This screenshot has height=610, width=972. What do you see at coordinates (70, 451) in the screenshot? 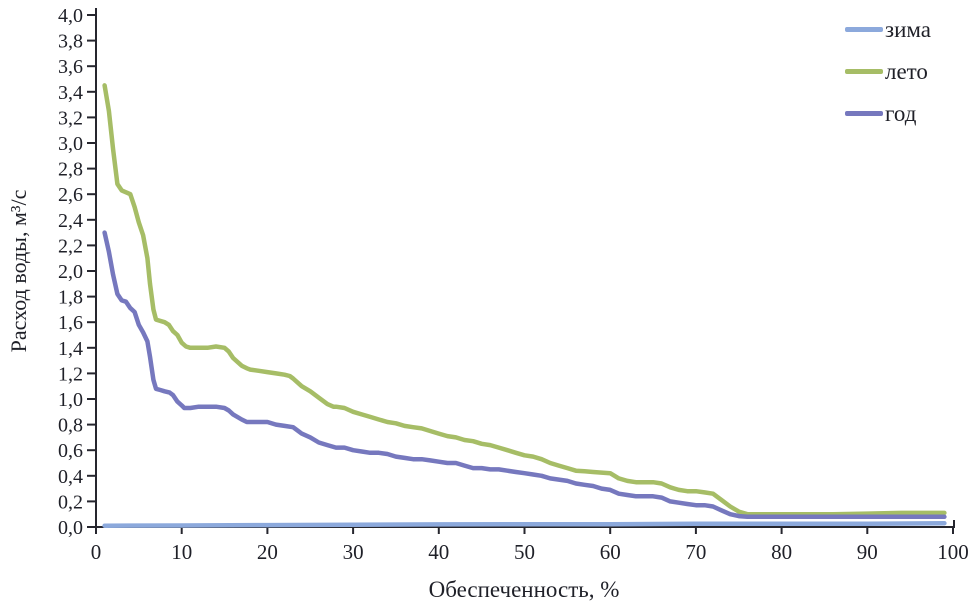
I see `svg-text: 0,6` at bounding box center [70, 451].